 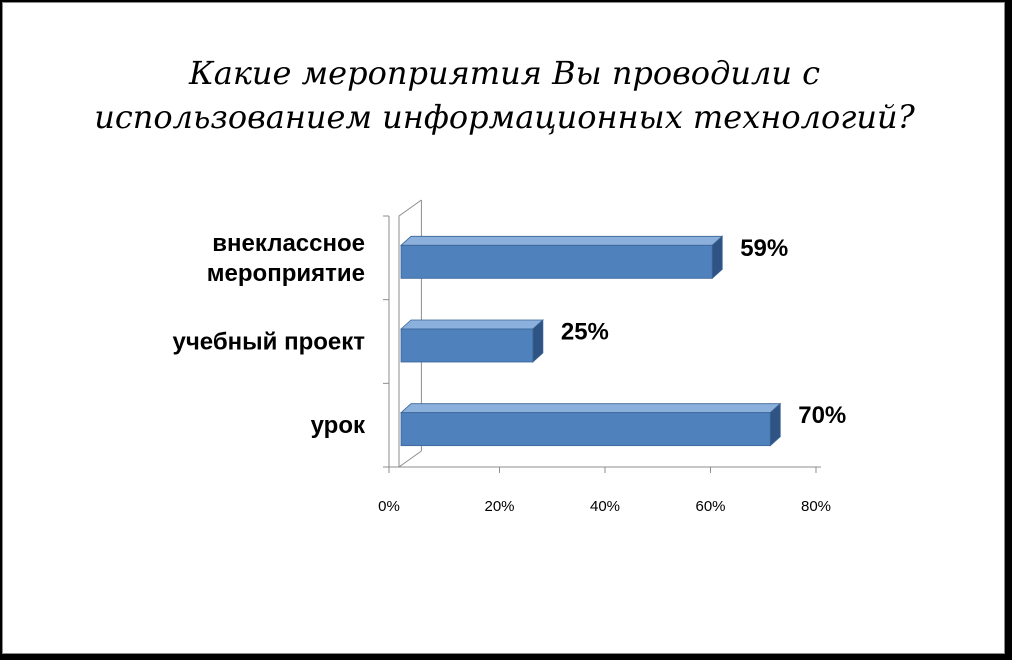 What do you see at coordinates (269, 342) in the screenshot?
I see `y-tick-label: учебный проект` at bounding box center [269, 342].